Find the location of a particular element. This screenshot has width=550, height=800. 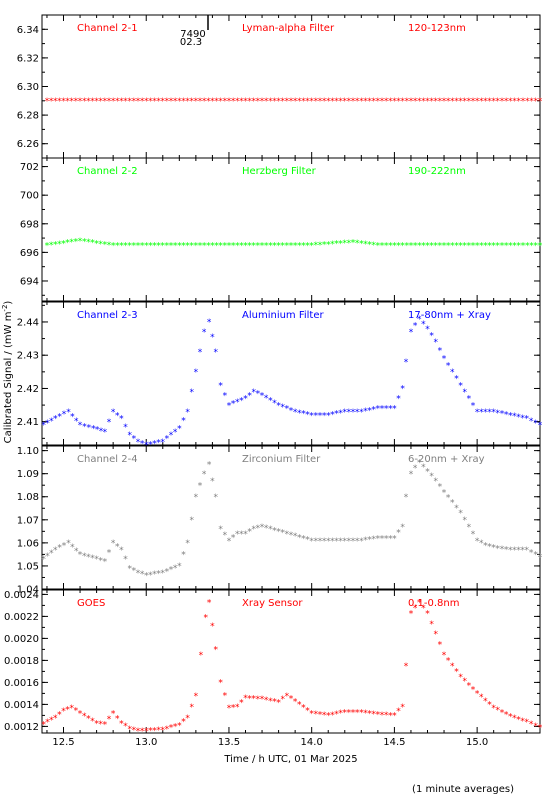

time-marker-text-1: 7490 is located at coordinates (192, 34).